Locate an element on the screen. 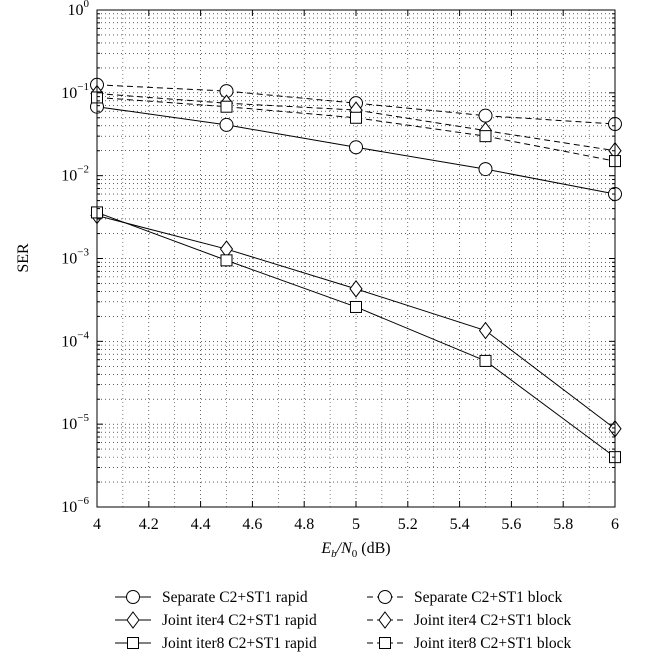  x-tick-label: 4.8 is located at coordinates (304, 524).